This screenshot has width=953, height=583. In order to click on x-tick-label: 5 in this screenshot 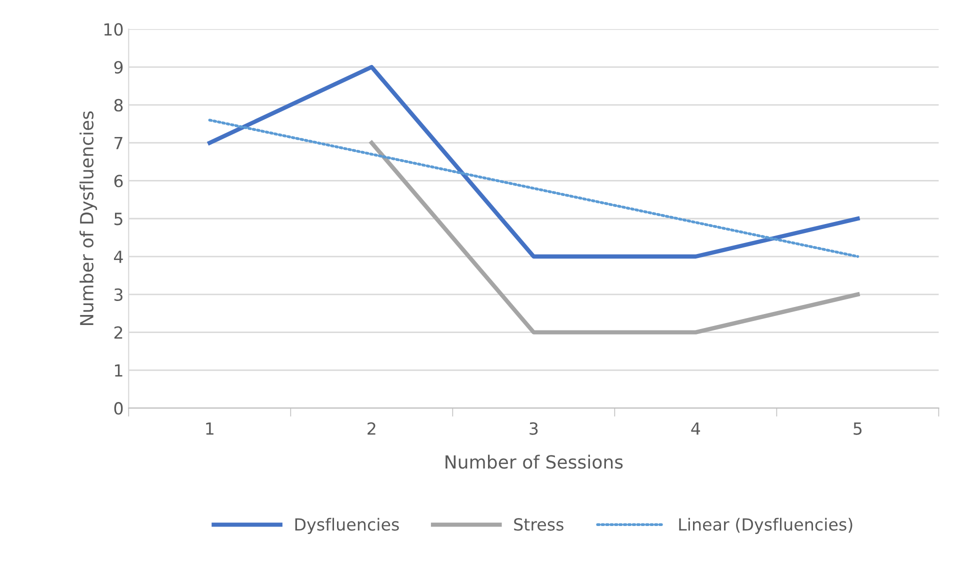, I will do `click(858, 428)`.